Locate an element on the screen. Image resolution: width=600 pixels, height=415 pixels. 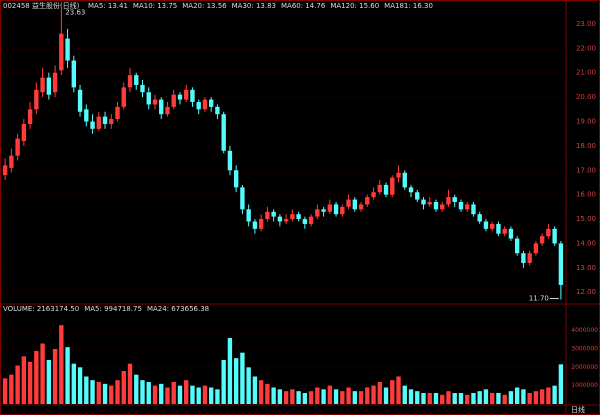
legend-item: MA30: 13.83 is located at coordinates (254, 6).